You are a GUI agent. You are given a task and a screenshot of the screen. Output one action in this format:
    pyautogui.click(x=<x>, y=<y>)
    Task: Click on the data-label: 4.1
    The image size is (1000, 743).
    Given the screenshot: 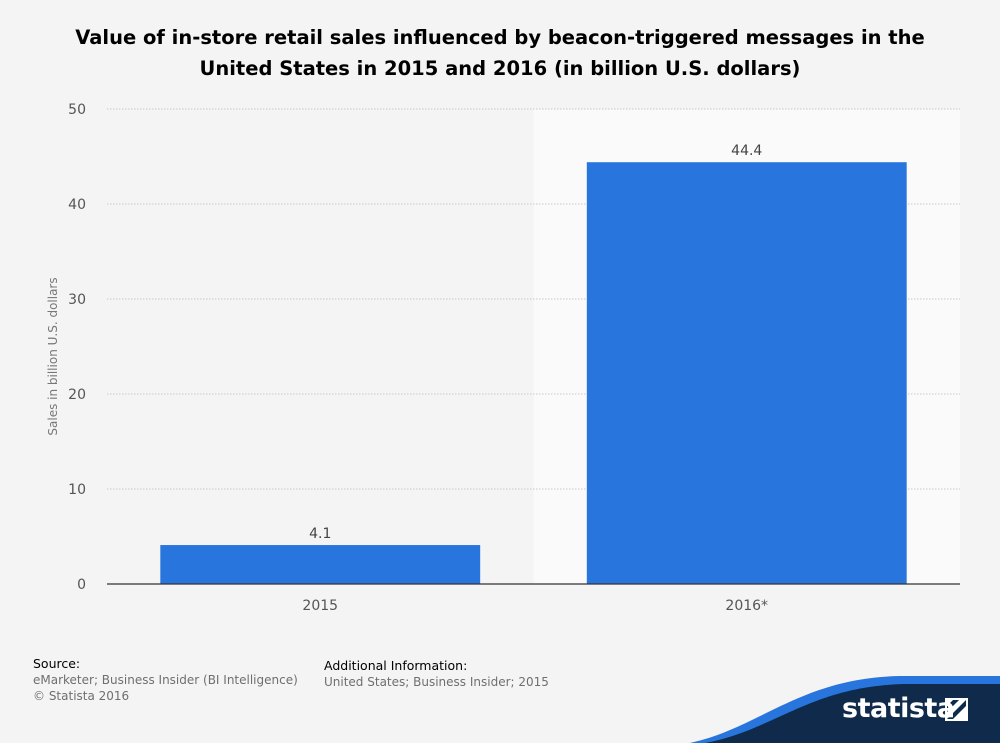 What is the action you would take?
    pyautogui.click(x=320, y=534)
    